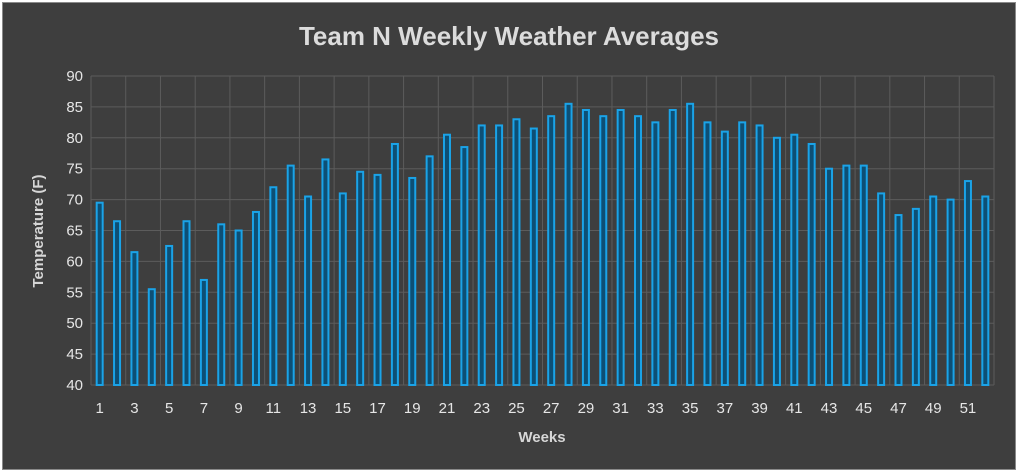 This screenshot has height=472, width=1018. I want to click on x-tick-label: 47, so click(898, 408).